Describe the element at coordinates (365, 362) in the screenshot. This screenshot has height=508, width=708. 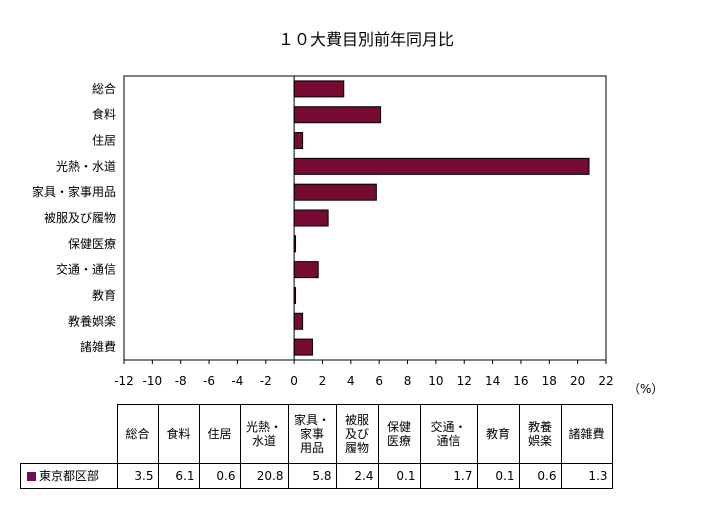
I see `x-axis-ticks` at that location.